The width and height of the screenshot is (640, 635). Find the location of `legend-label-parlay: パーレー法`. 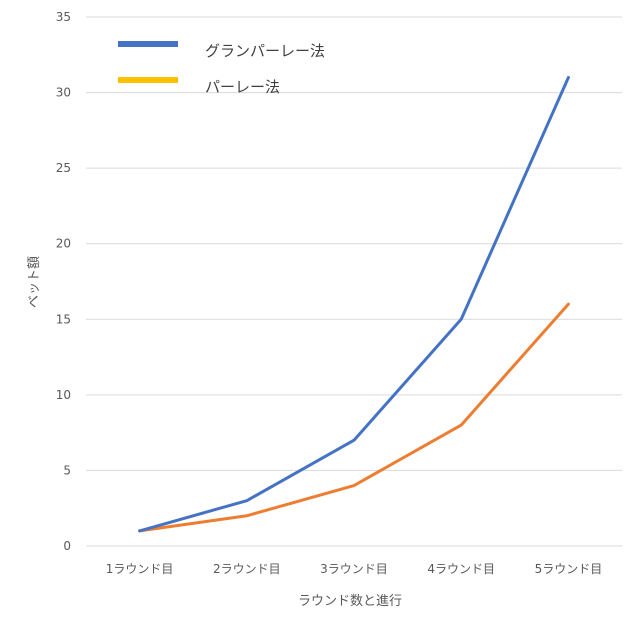

legend-label-parlay: パーレー法 is located at coordinates (242, 87).